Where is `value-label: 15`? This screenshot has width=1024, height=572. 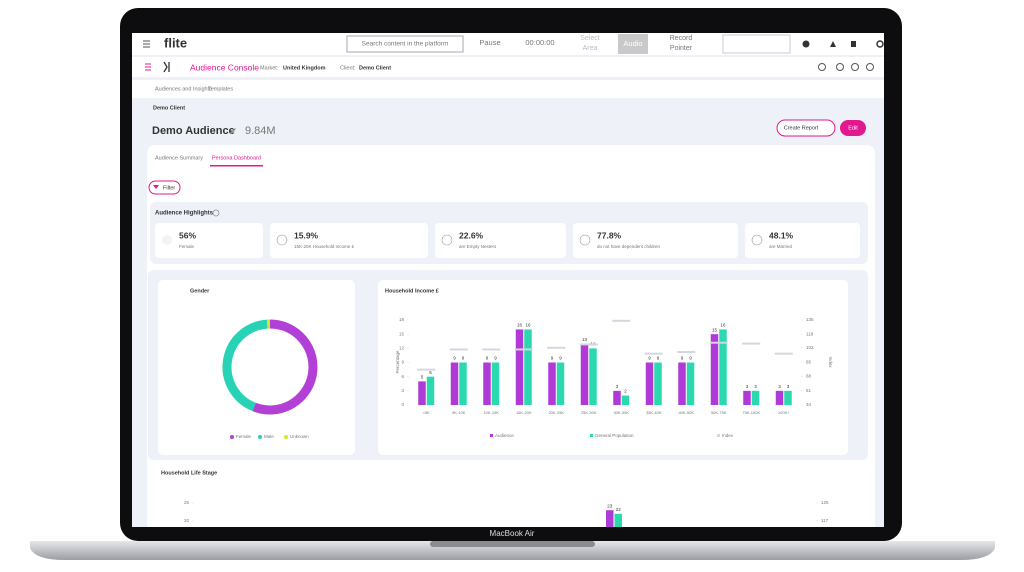 value-label: 15 is located at coordinates (715, 329).